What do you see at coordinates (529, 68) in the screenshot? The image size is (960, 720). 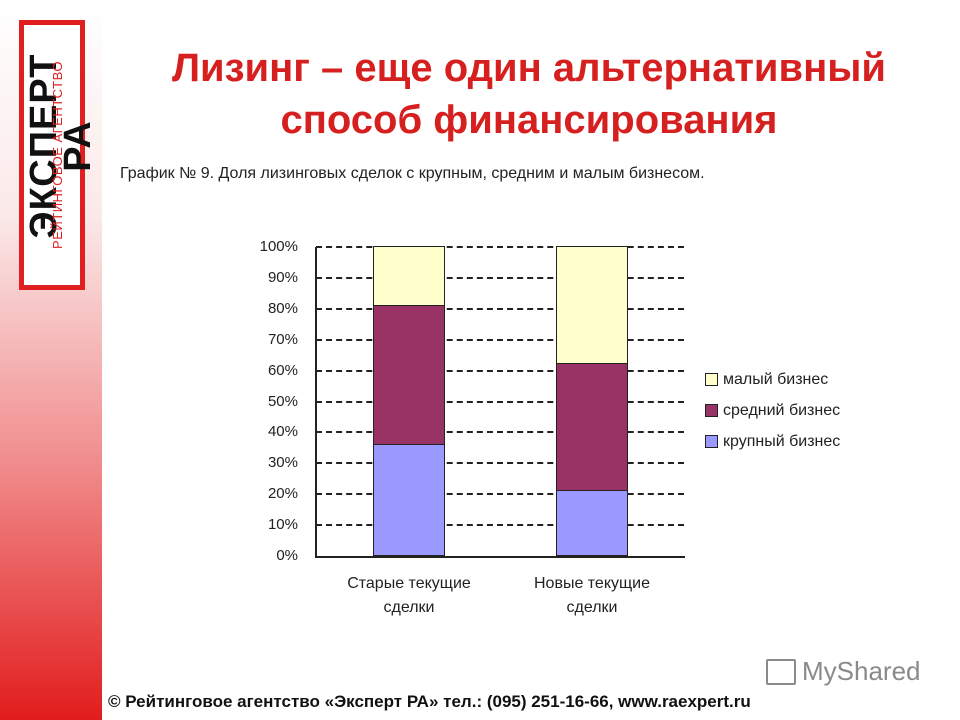 I see `title-line-1: Лизинг – еще один альтернативный` at bounding box center [529, 68].